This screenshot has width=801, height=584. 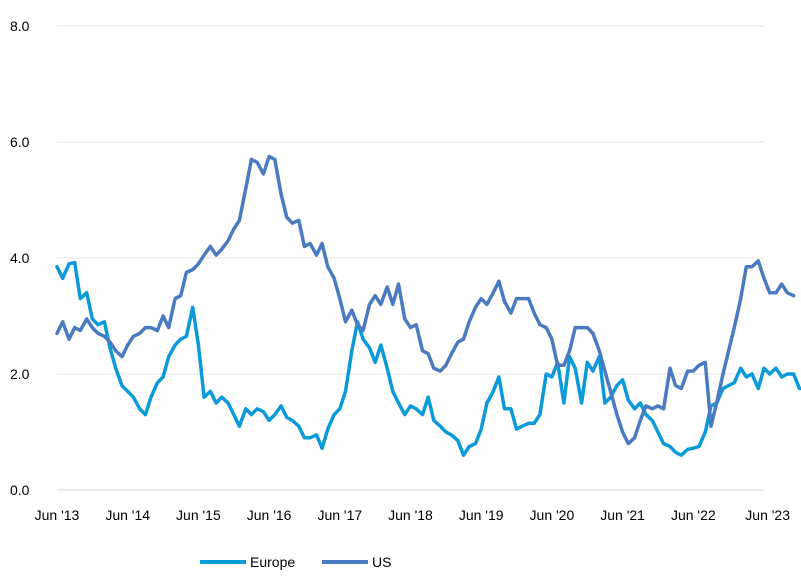 I want to click on legend-label-us: US, so click(x=381, y=562).